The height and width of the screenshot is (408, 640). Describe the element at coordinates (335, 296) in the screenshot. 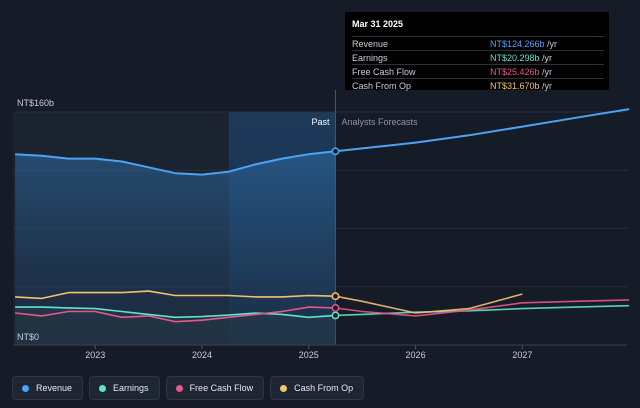

I see `cash-from-op-marker` at that location.